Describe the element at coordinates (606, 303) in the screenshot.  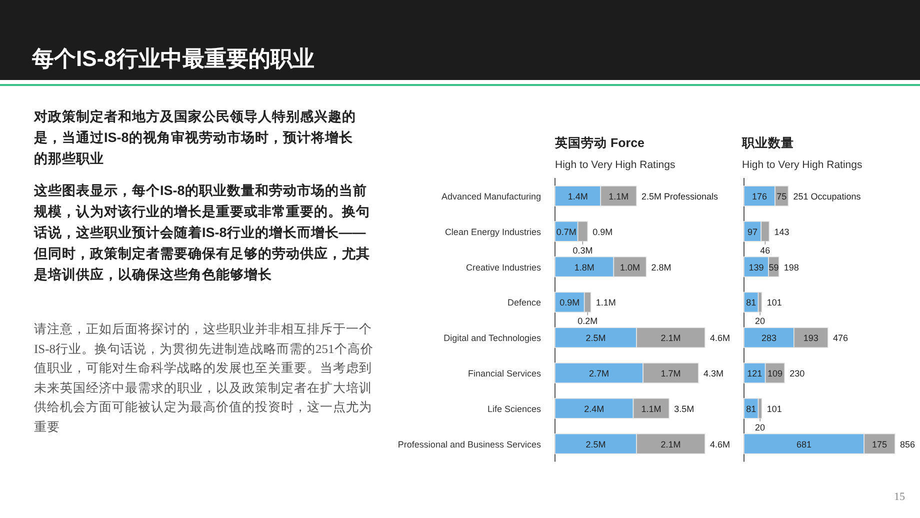
I see `total-label: 1.1M` at that location.